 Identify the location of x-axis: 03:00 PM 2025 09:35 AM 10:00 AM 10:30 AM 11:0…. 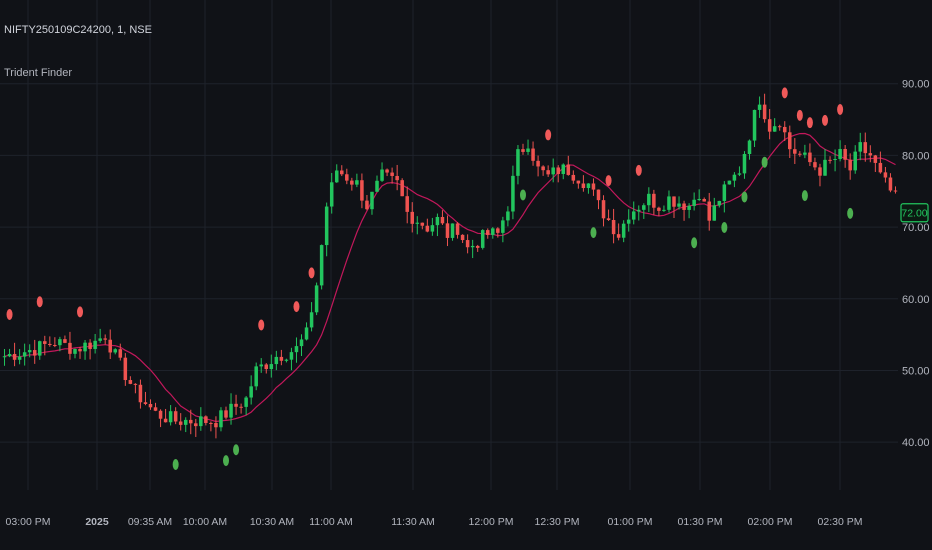
(434, 522).